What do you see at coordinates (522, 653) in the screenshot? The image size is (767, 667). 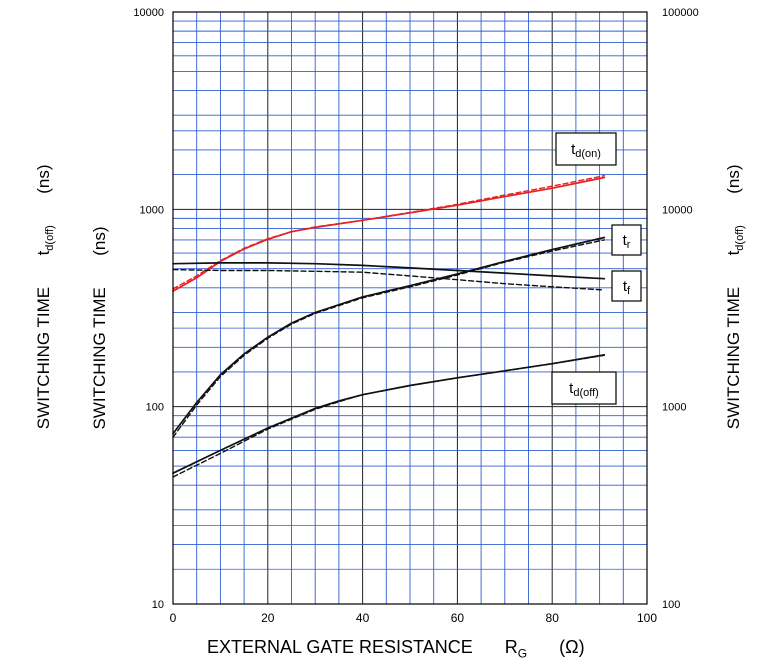 I see `x-axis-symbol-sub: G` at bounding box center [522, 653].